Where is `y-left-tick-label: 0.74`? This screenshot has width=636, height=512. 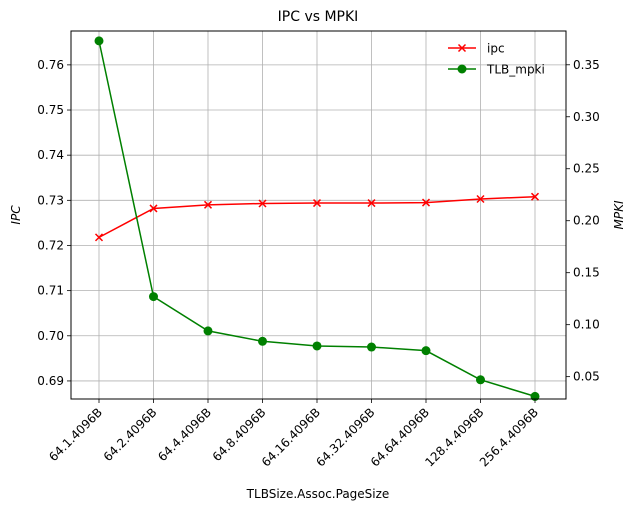 y-left-tick-label: 0.74 is located at coordinates (50, 155).